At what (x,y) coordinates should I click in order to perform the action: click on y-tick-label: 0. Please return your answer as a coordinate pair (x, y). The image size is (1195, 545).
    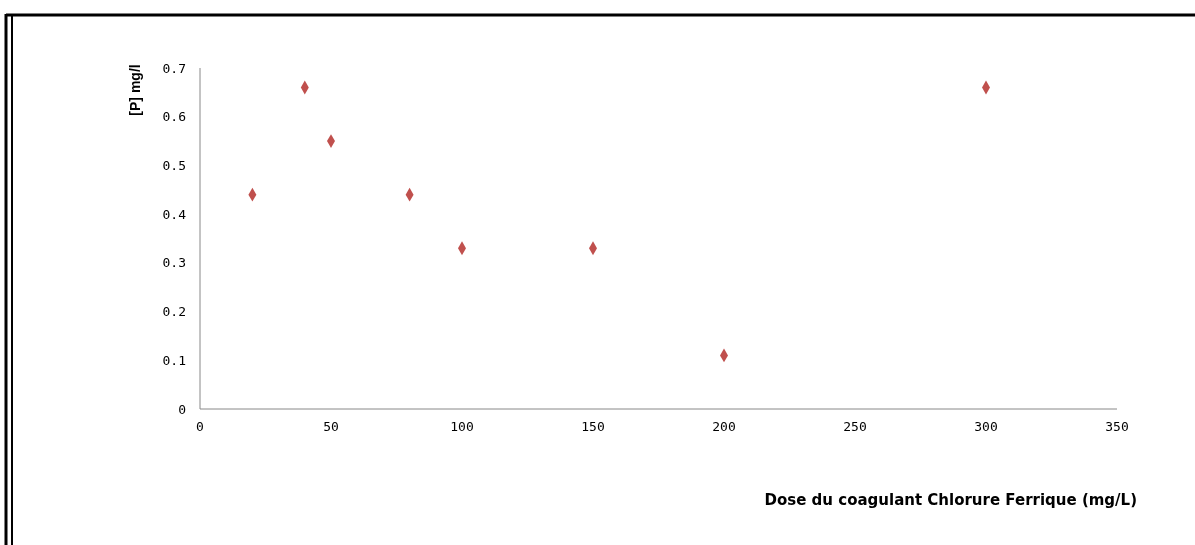
    Looking at the image, I should click on (182, 409).